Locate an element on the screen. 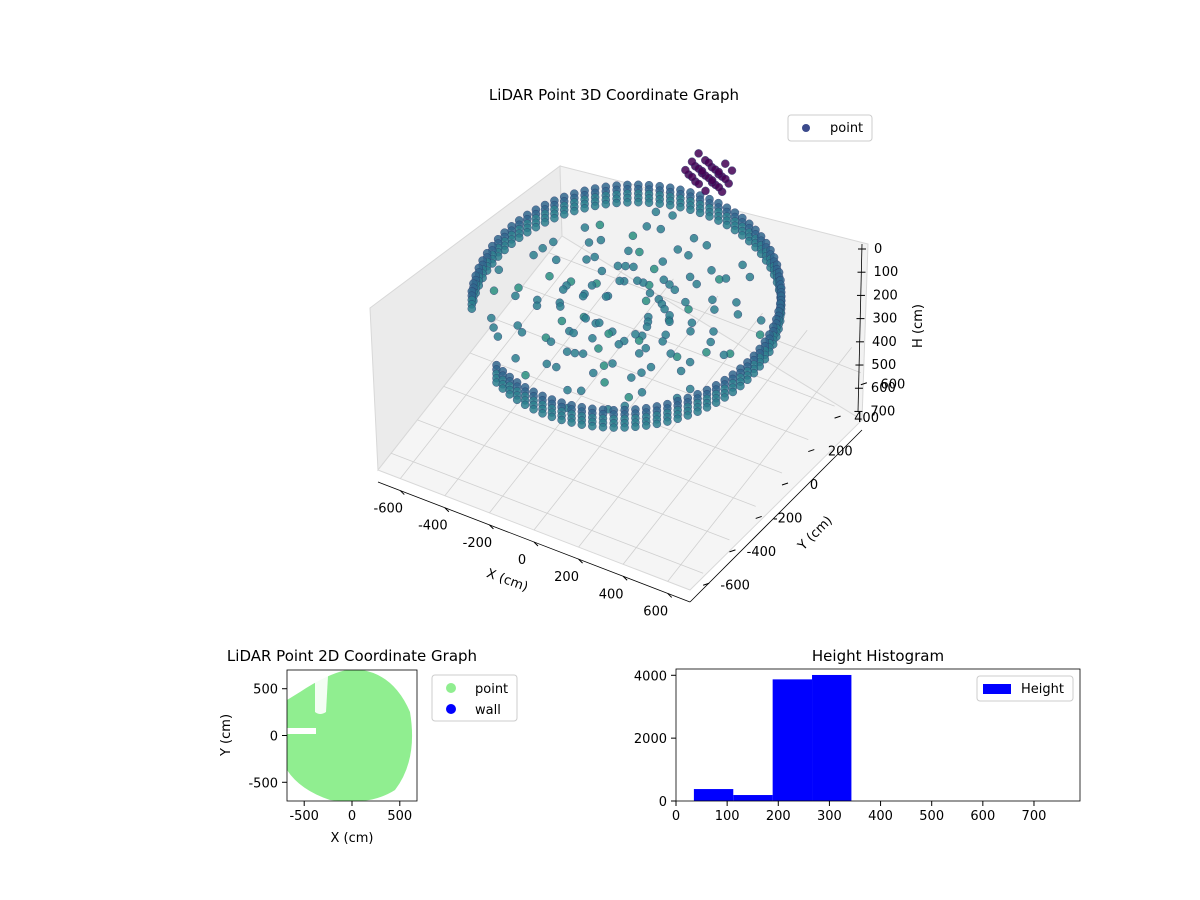  histogram-x-tick-label: 500 is located at coordinates (931, 816).